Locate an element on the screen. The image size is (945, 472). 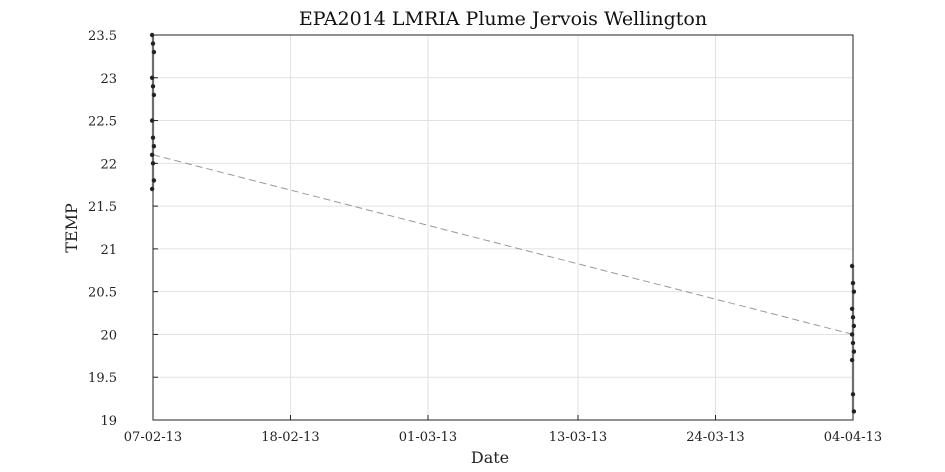
chart-title: EPA2014 LMRIA Plume Jervois Wellington is located at coordinates (503, 19).